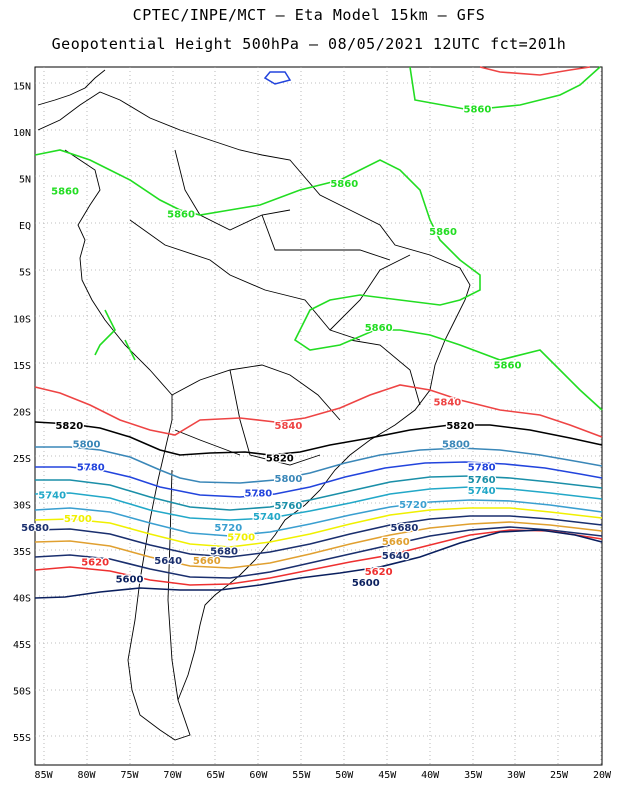 The image size is (618, 800). What do you see at coordinates (344, 775) in the screenshot?
I see `lon-tick-label: 50W` at bounding box center [344, 775].